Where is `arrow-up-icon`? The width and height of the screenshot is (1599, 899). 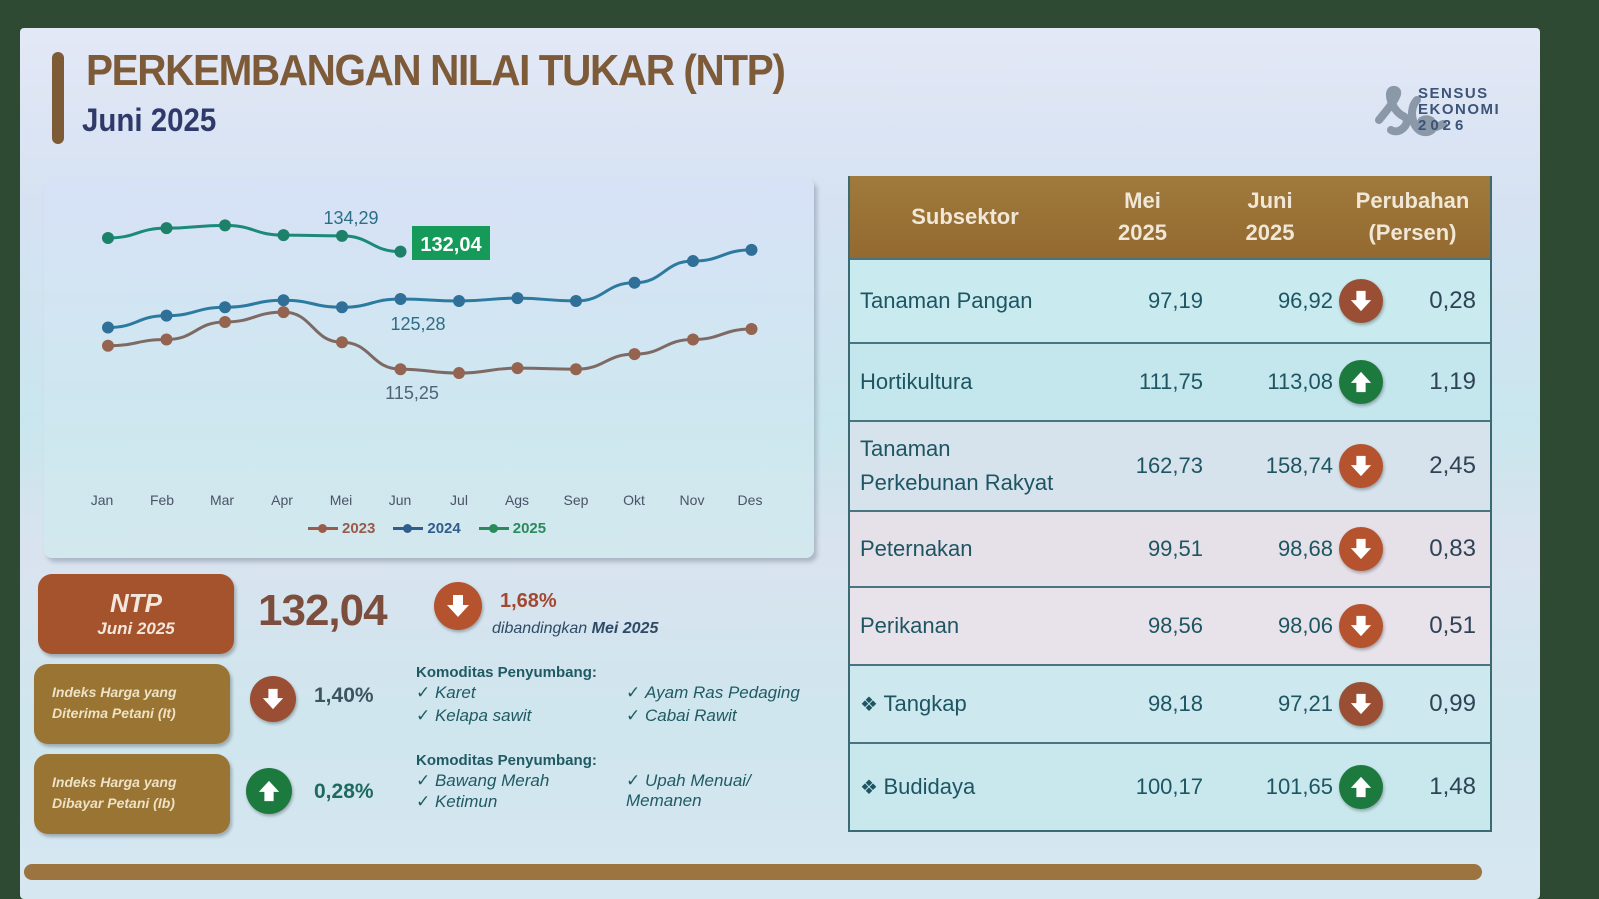 arrow-up-icon is located at coordinates (1360, 787).